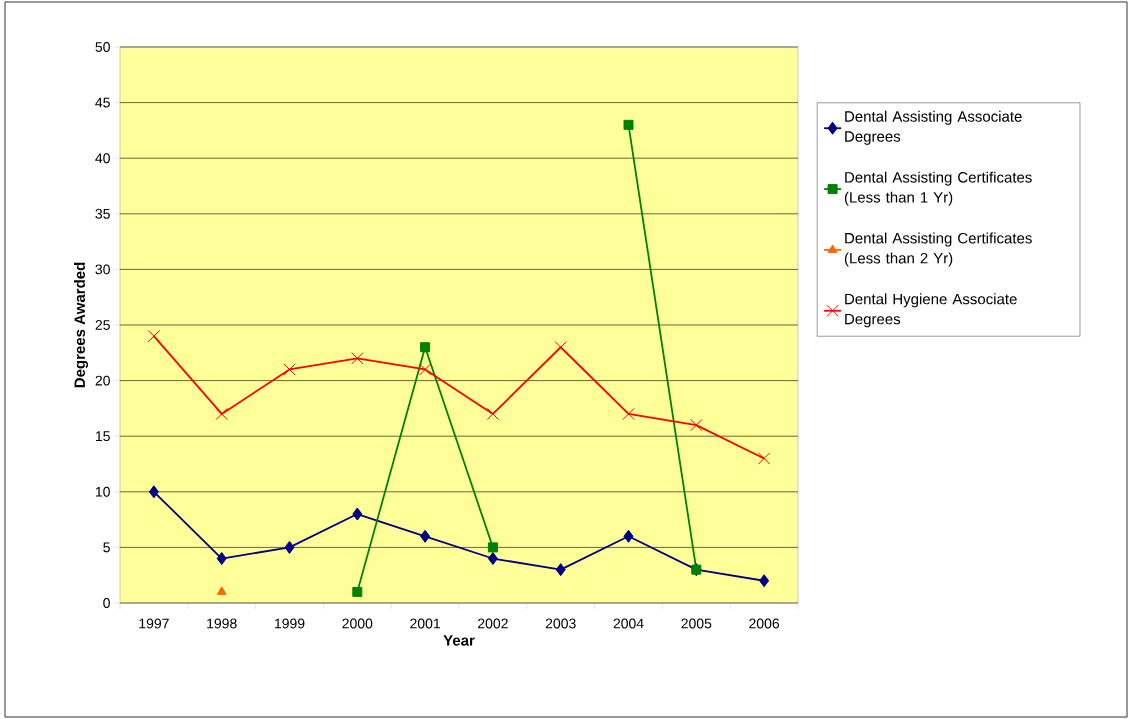 The height and width of the screenshot is (719, 1129). Describe the element at coordinates (357, 623) in the screenshot. I see `x-tick-label: 2000` at that location.